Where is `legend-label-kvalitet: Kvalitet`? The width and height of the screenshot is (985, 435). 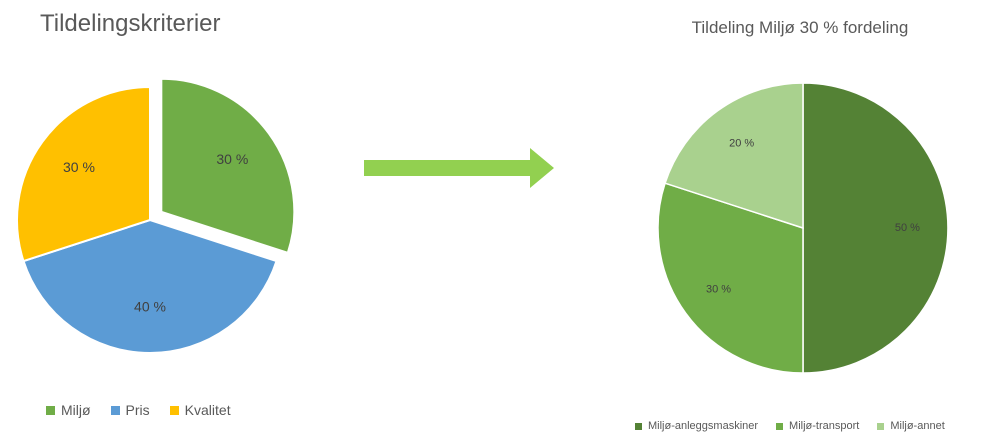
legend-label-kvalitet: Kvalitet is located at coordinates (207, 410).